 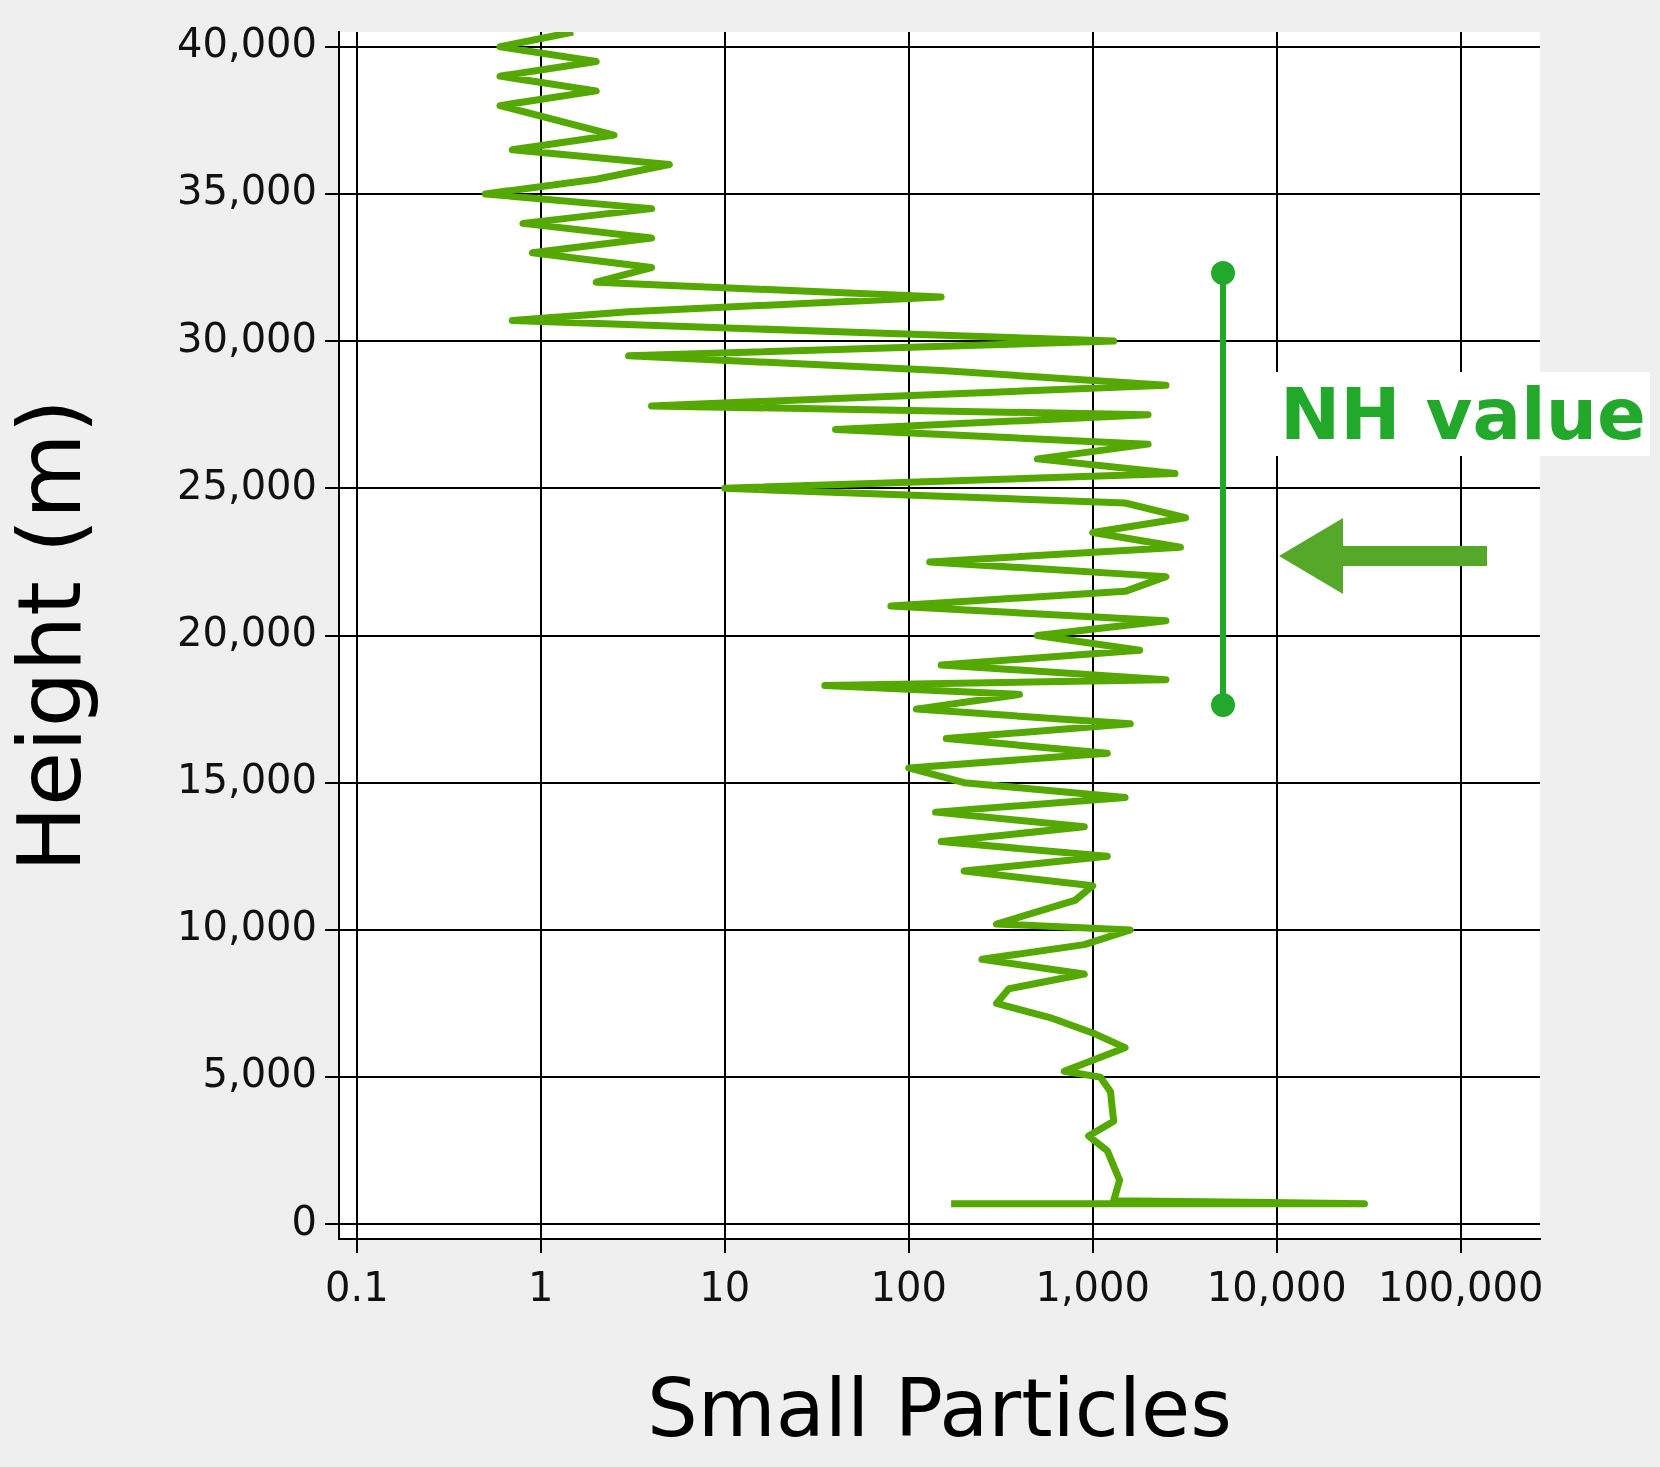 I want to click on x-tick-label: 100,000, so click(x=1460, y=1287).